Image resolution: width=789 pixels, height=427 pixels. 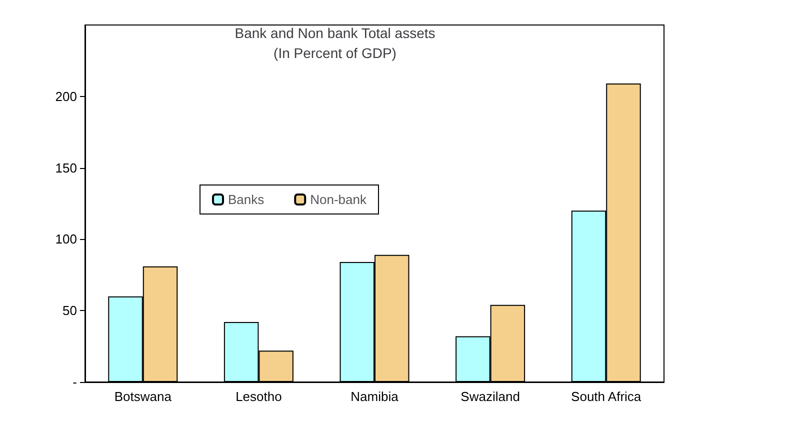 What do you see at coordinates (66, 168) in the screenshot?
I see `y-tick-label: 150` at bounding box center [66, 168].